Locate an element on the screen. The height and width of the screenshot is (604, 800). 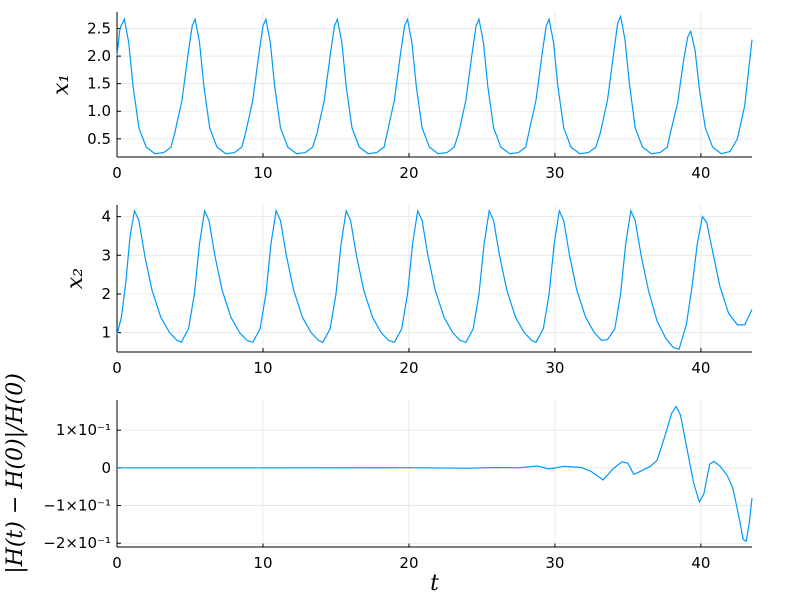
y-tick-label: 1.0 is located at coordinates (99, 111).